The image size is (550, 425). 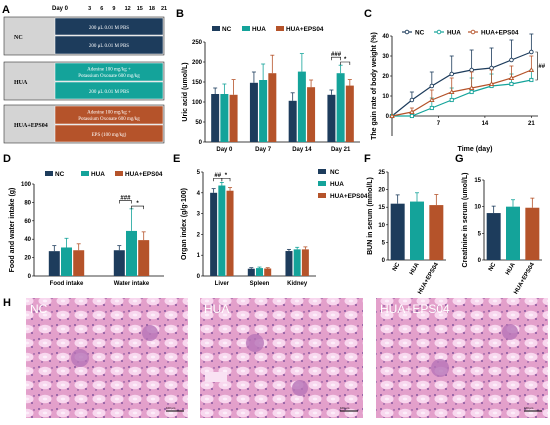 I want to click on legend-swatch-b-hua, so click(x=246, y=28).